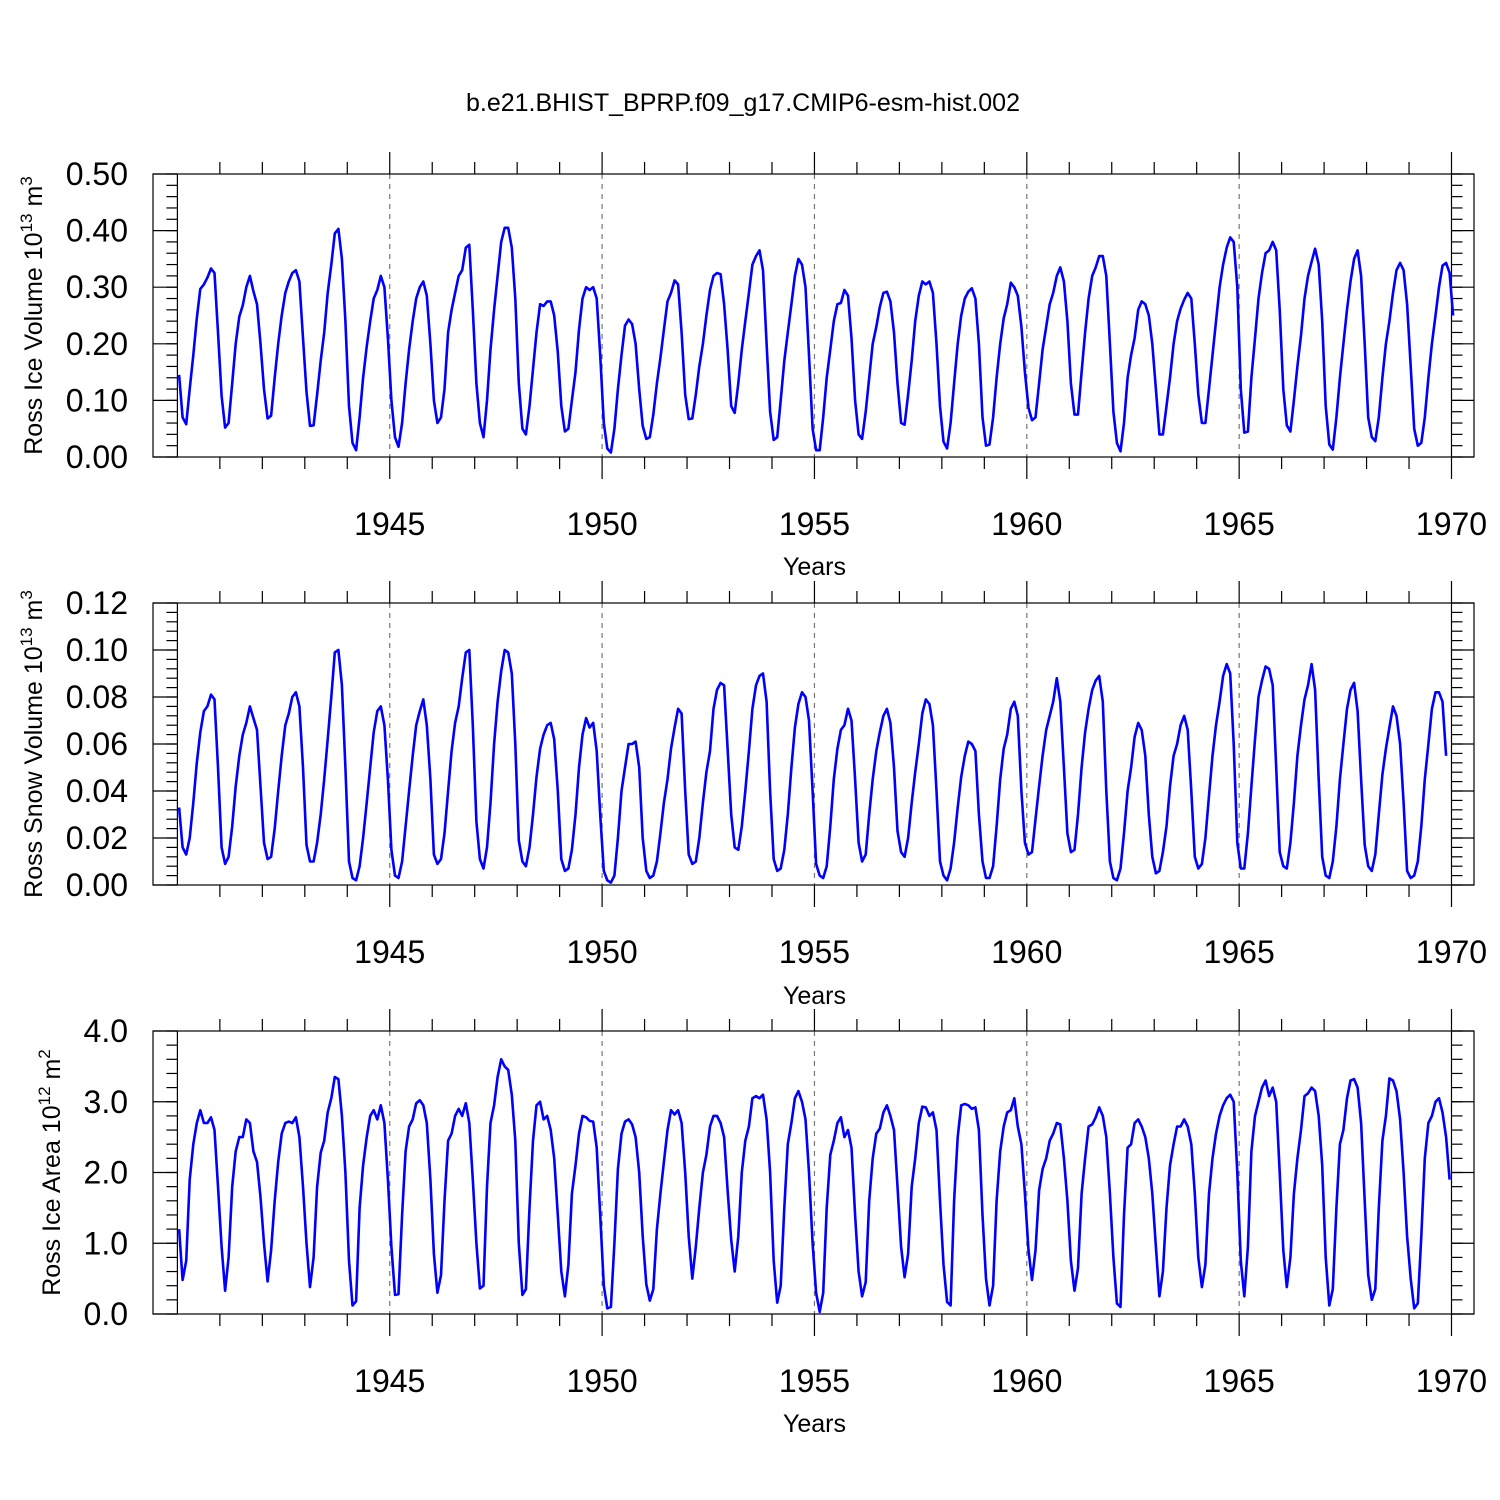 The image size is (1500, 1500). Describe the element at coordinates (97, 344) in the screenshot. I see `y-tick-label: 0.20` at that location.